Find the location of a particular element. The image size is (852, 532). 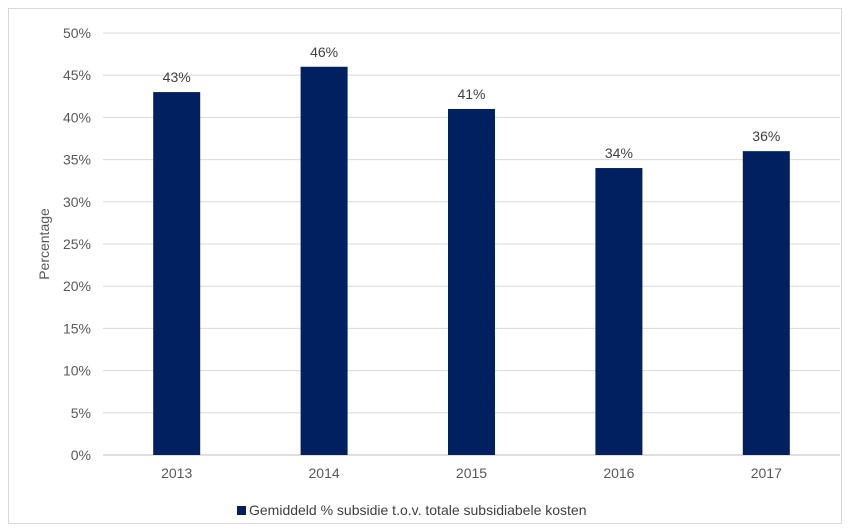

data-label-2017: 36% is located at coordinates (766, 136).